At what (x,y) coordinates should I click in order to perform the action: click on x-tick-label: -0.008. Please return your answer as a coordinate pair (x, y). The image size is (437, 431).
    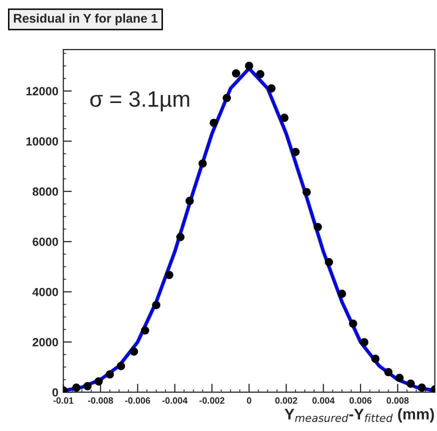
    Looking at the image, I should click on (101, 400).